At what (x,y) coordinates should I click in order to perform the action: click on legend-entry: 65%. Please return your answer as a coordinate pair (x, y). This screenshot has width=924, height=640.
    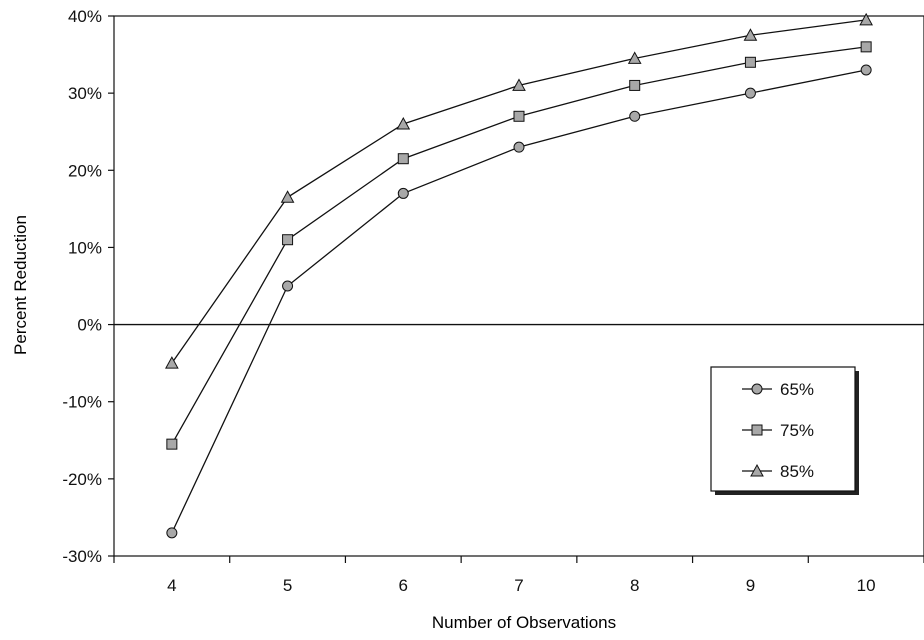
    Looking at the image, I should click on (778, 389).